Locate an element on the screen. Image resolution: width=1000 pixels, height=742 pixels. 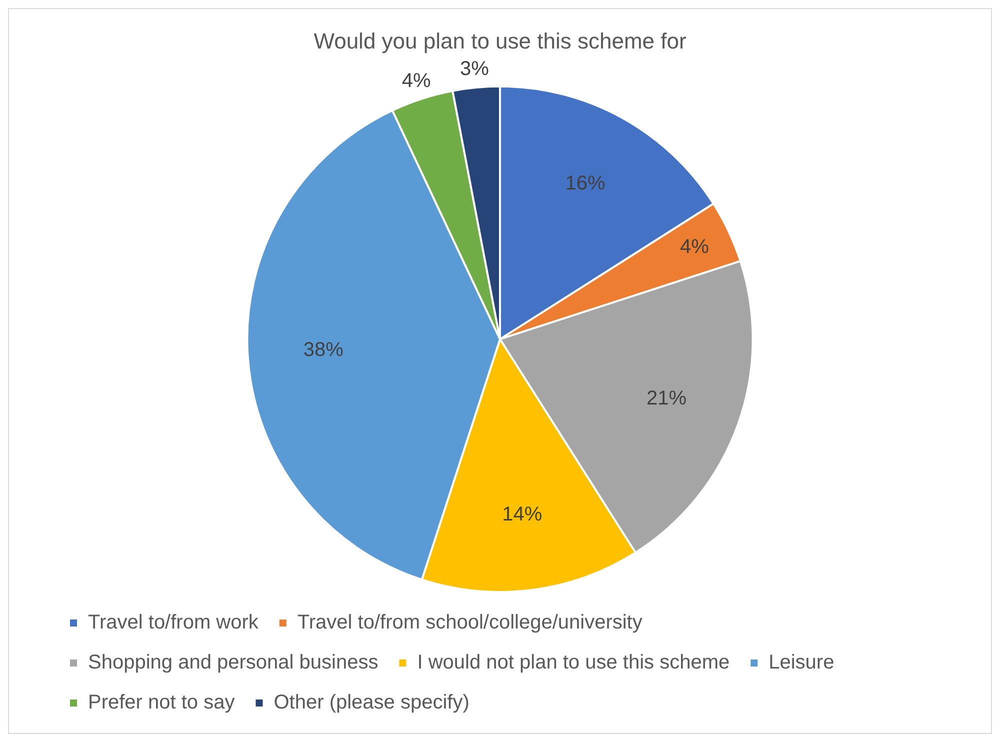
data-label: 16% is located at coordinates (585, 183).